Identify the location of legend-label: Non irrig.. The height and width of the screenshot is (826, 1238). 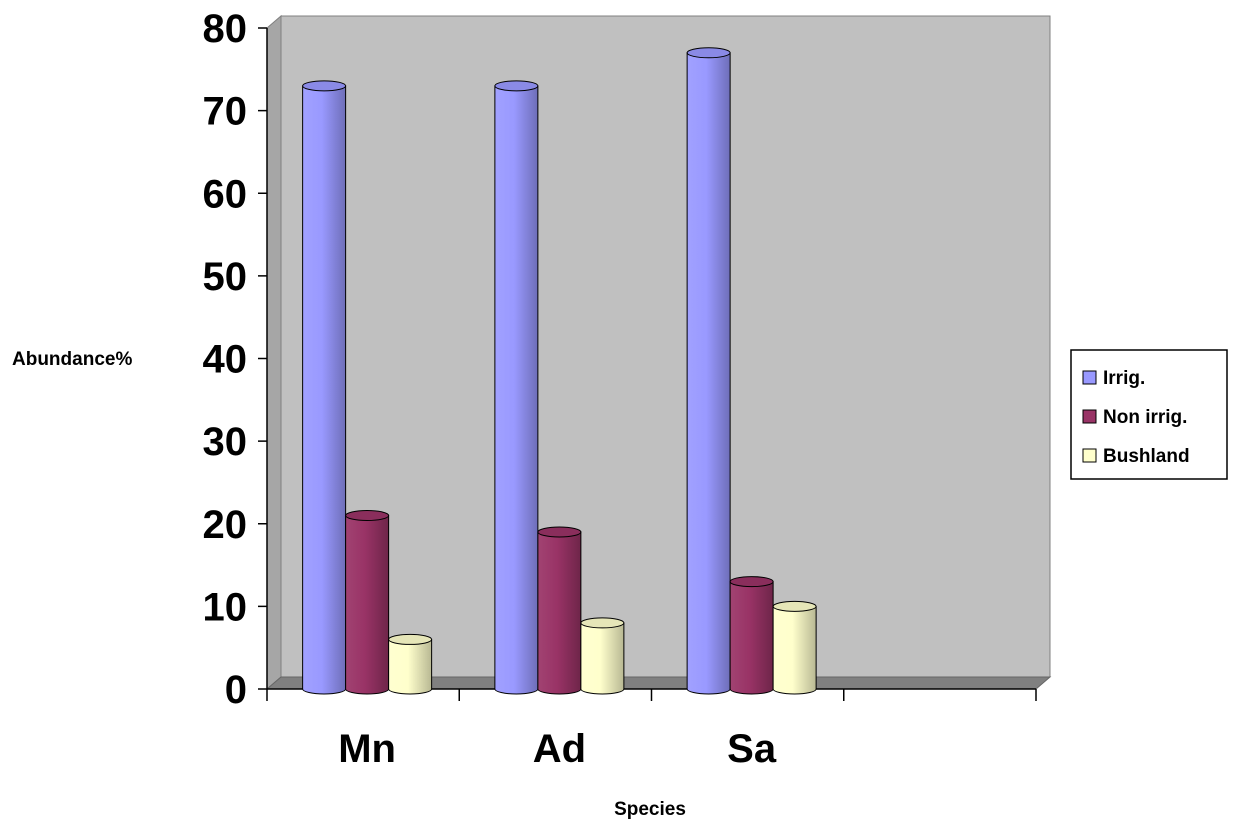
(1145, 417).